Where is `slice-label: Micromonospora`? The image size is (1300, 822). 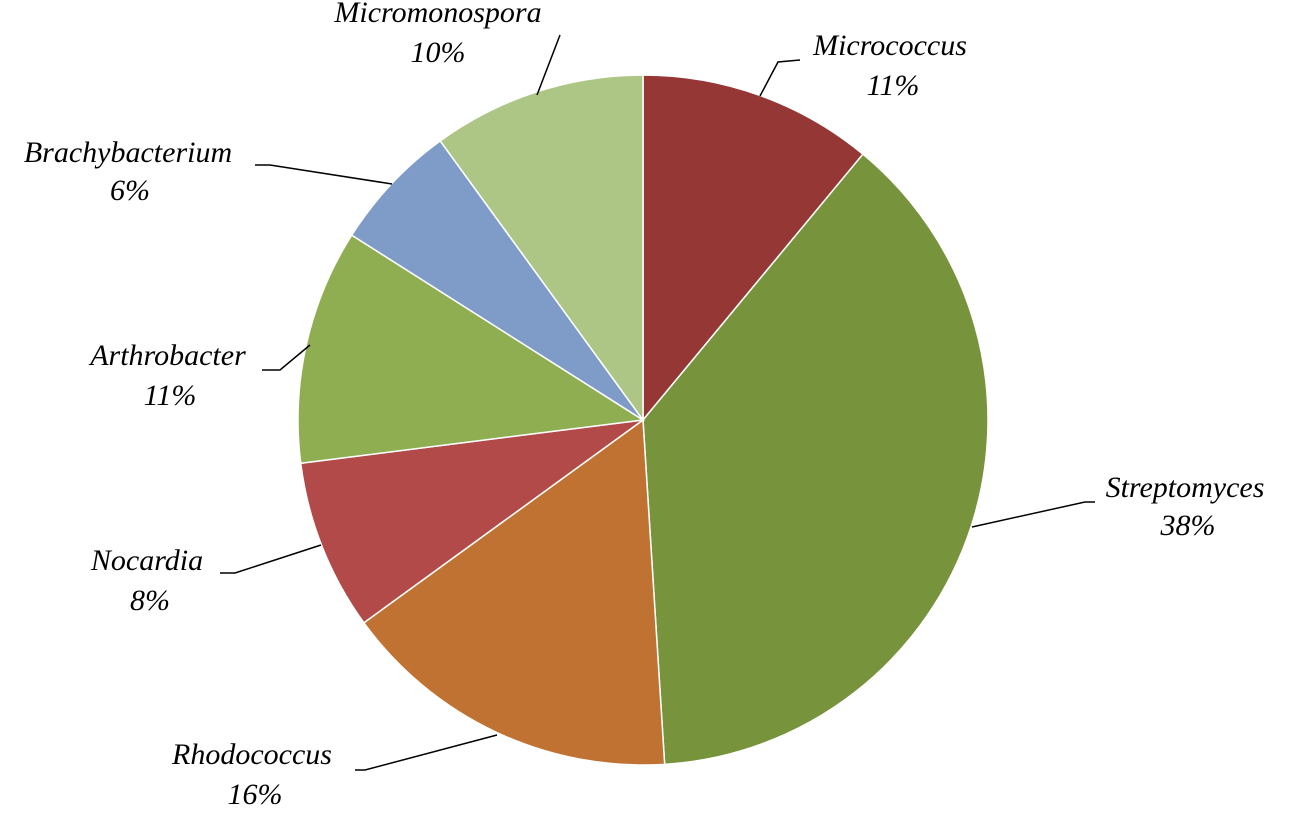 slice-label: Micromonospora is located at coordinates (437, 14).